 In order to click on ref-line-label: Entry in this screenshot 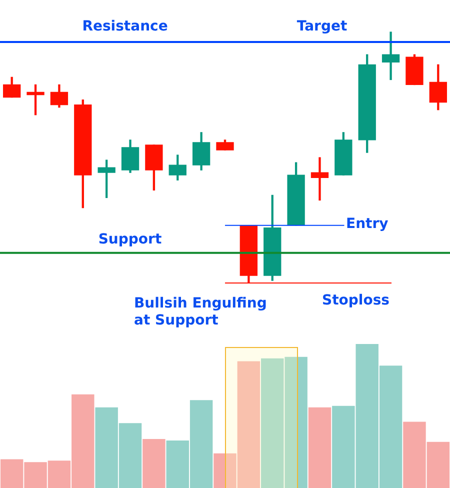, I will do `click(367, 224)`.